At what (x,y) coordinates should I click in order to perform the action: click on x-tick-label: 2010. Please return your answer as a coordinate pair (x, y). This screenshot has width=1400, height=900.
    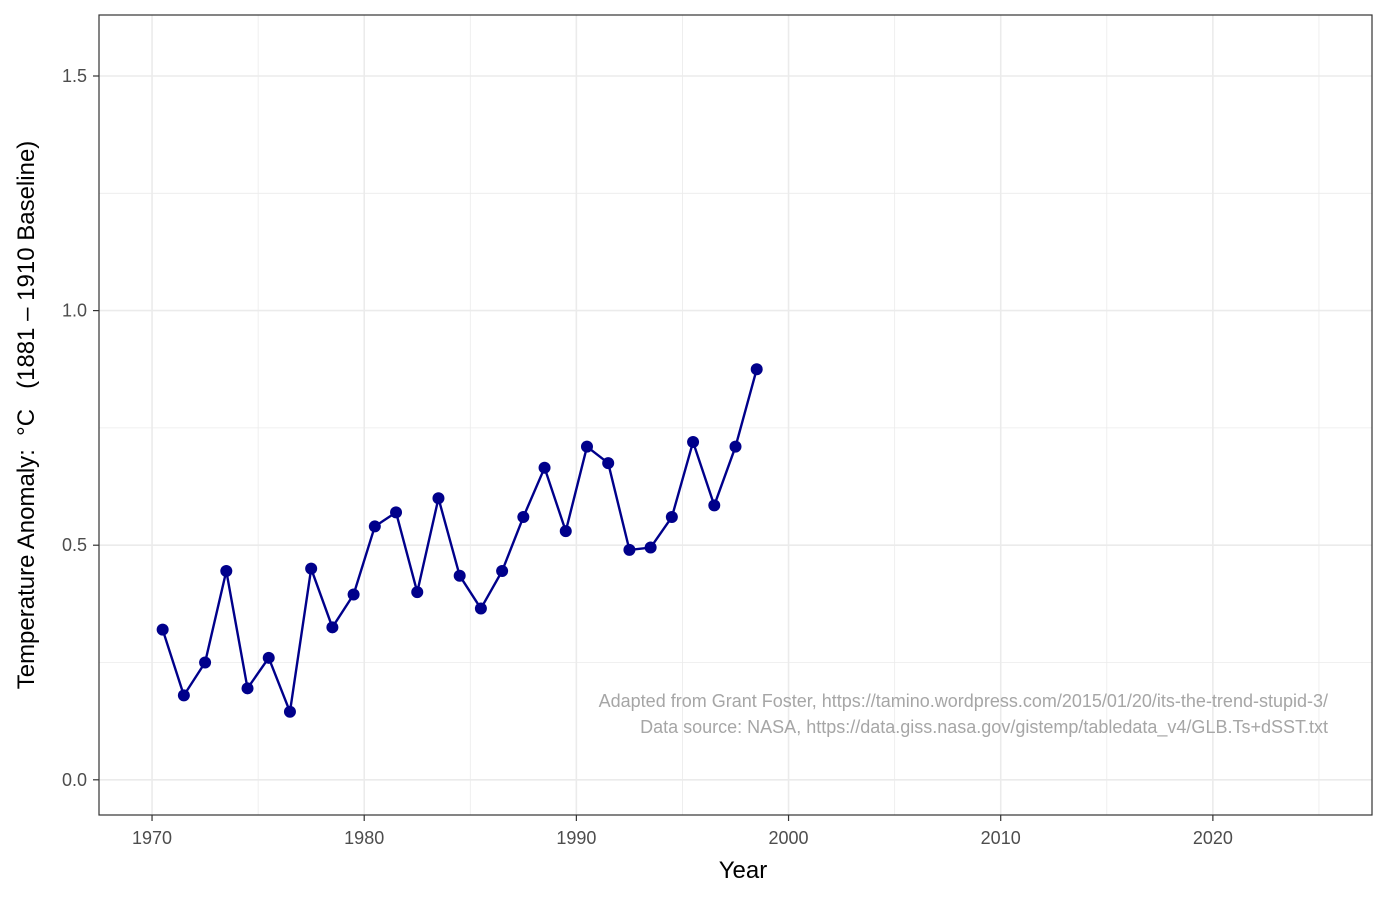
    Looking at the image, I should click on (1001, 838).